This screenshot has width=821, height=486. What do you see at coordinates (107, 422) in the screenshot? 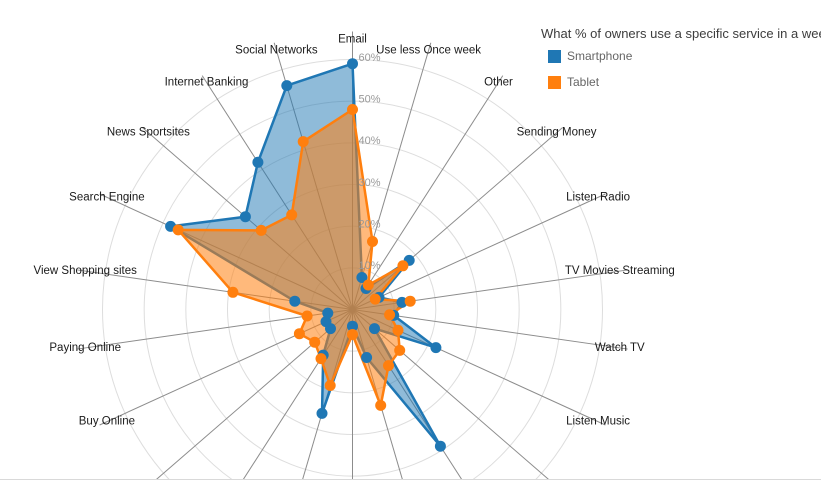
I see `axis-label: Buy Online` at bounding box center [107, 422].